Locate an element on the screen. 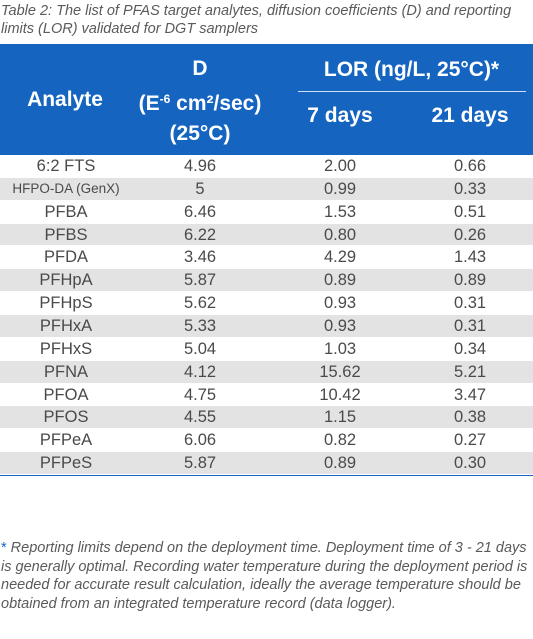 This screenshot has height=639, width=533. table-row: PFBS 6.22 0.80 0.26 is located at coordinates (266, 235).